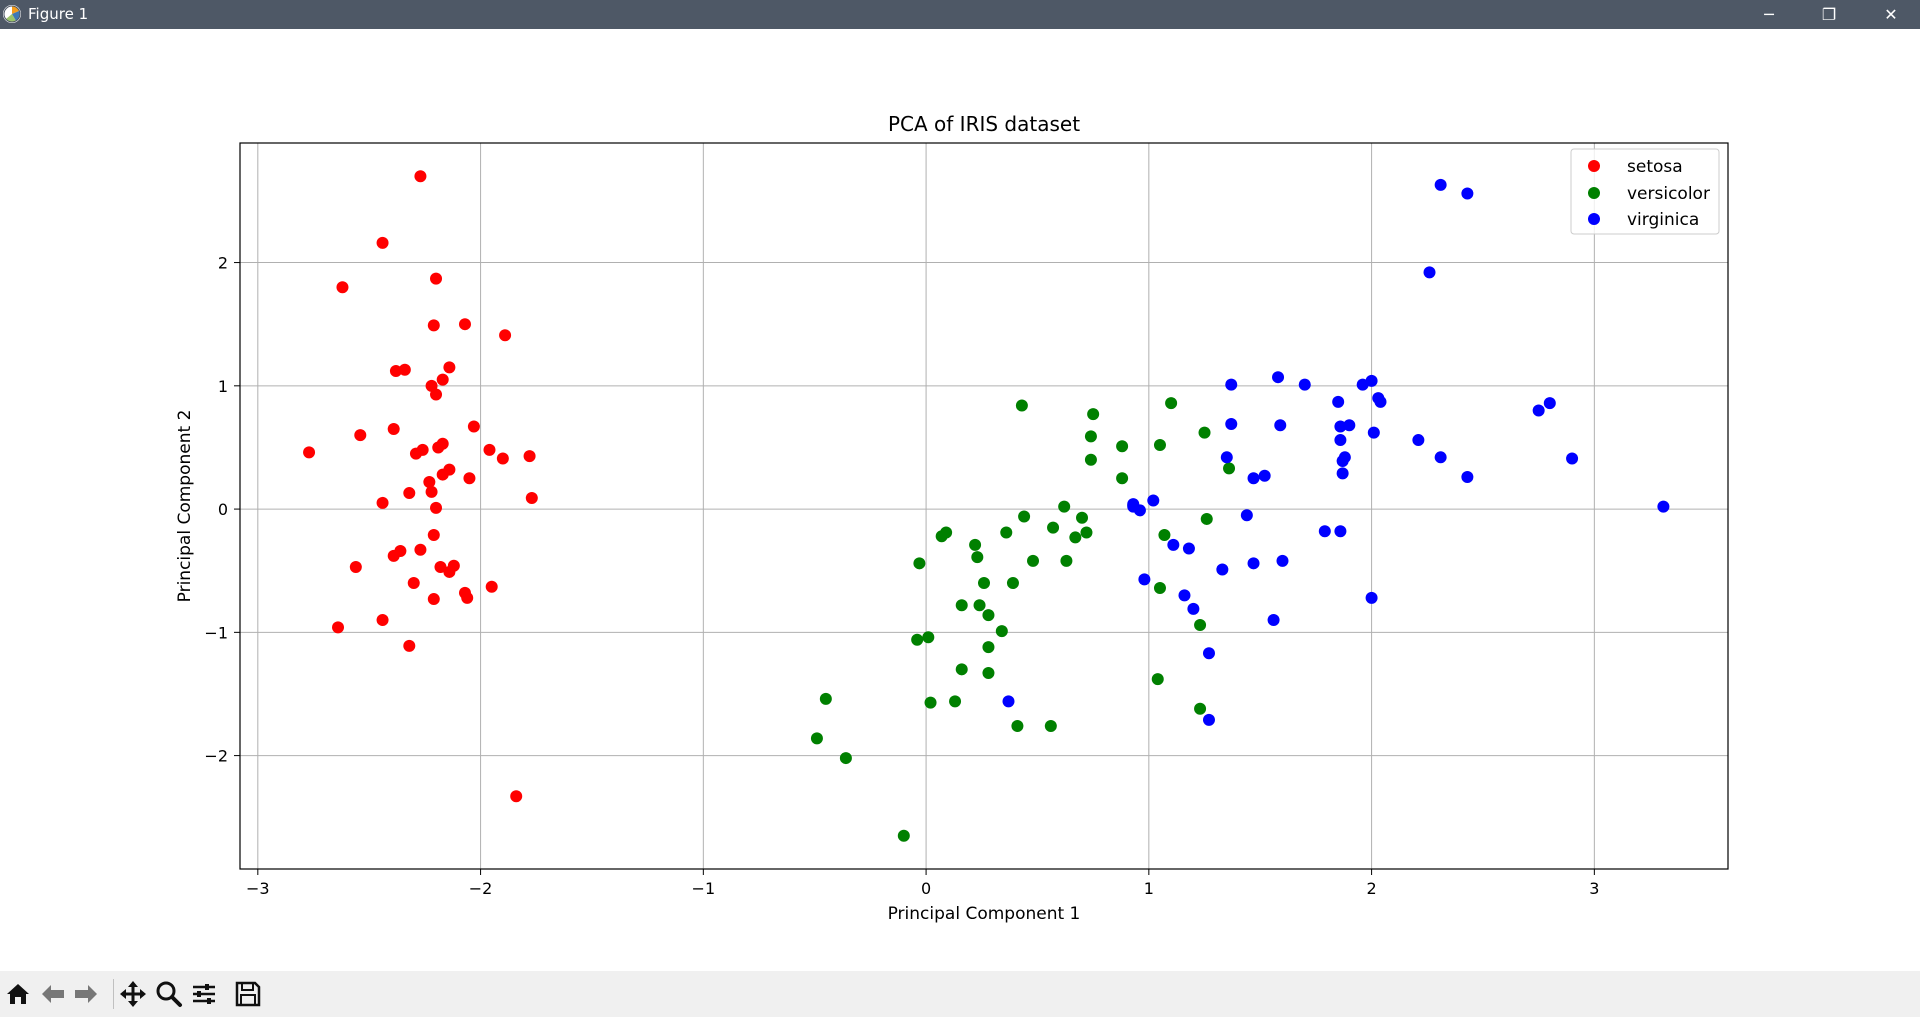 This screenshot has height=1017, width=1920. Describe the element at coordinates (481, 888) in the screenshot. I see `x-tick-label: −2` at that location.